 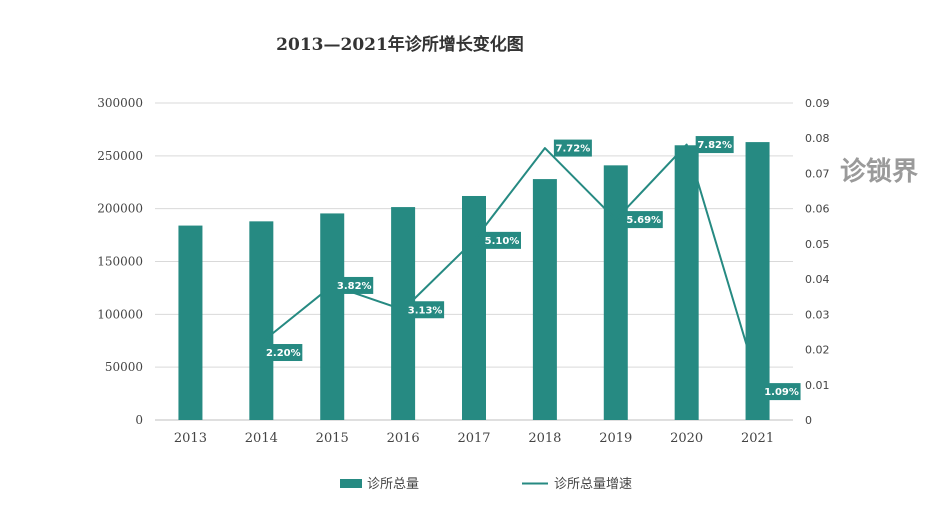 I want to click on data-label-2021: 1.09%, so click(x=781, y=392).